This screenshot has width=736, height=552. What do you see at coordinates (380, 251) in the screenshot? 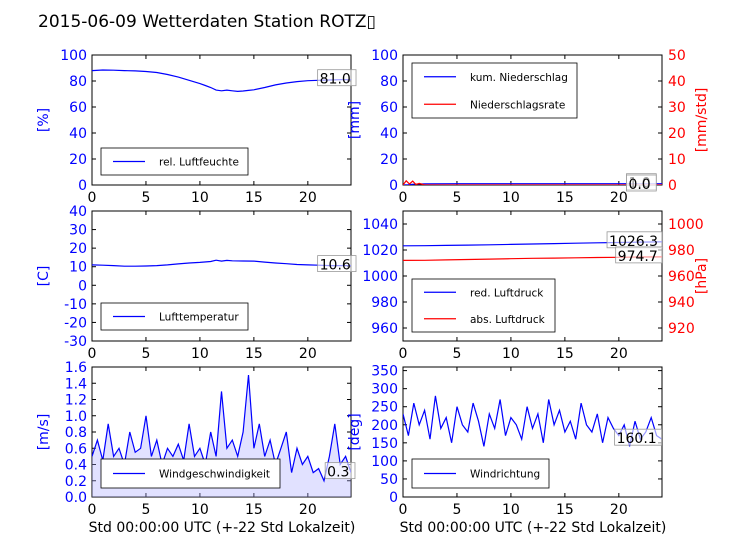
I see `y-tick-label: 1020` at bounding box center [380, 251].